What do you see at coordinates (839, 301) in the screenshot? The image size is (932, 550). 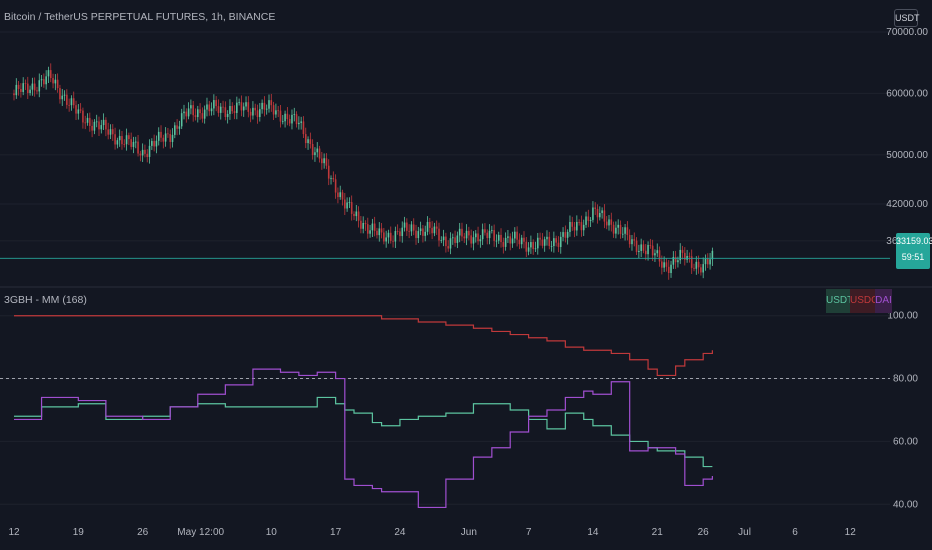 I see `legend-usdt: USDT` at bounding box center [839, 301].